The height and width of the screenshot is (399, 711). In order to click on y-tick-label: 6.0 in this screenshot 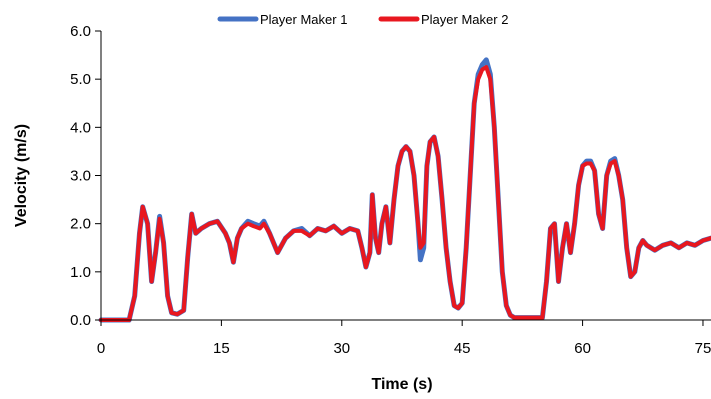, I will do `click(80, 31)`.